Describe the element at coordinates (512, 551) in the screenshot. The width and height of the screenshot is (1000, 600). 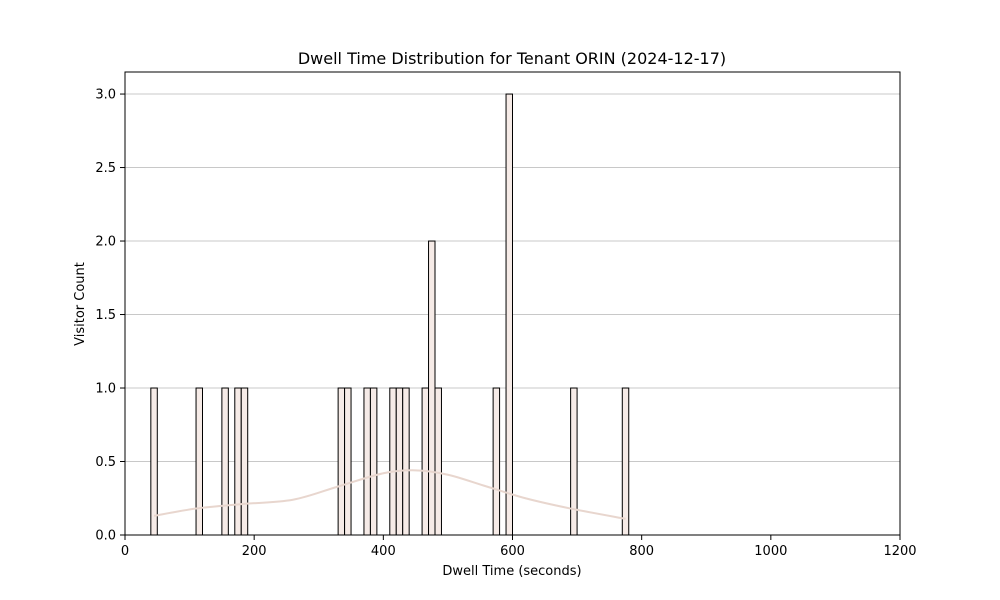
I see `x-tick-label-3: 600` at that location.